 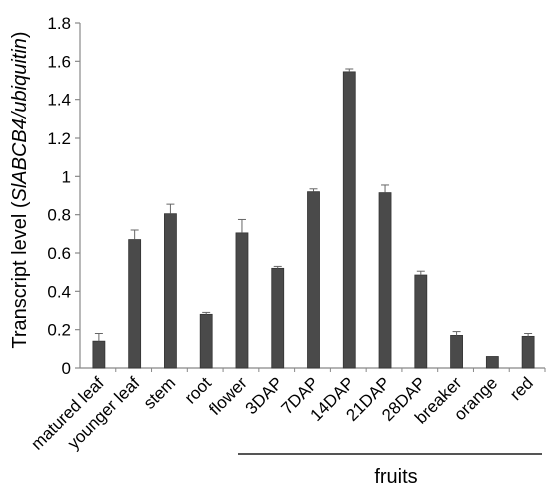 What do you see at coordinates (59, 215) in the screenshot?
I see `y-tick-label: 0.8` at bounding box center [59, 215].